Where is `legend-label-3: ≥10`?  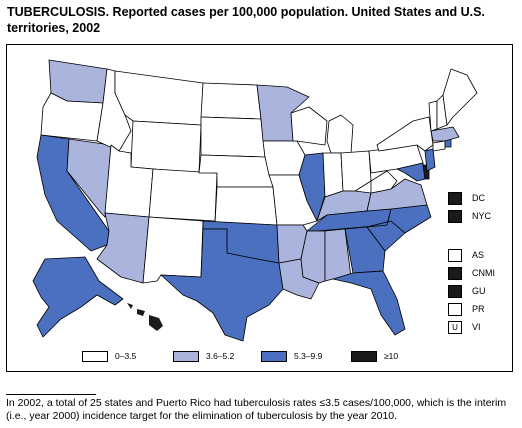
legend-label-3: ≥10 is located at coordinates (391, 356).